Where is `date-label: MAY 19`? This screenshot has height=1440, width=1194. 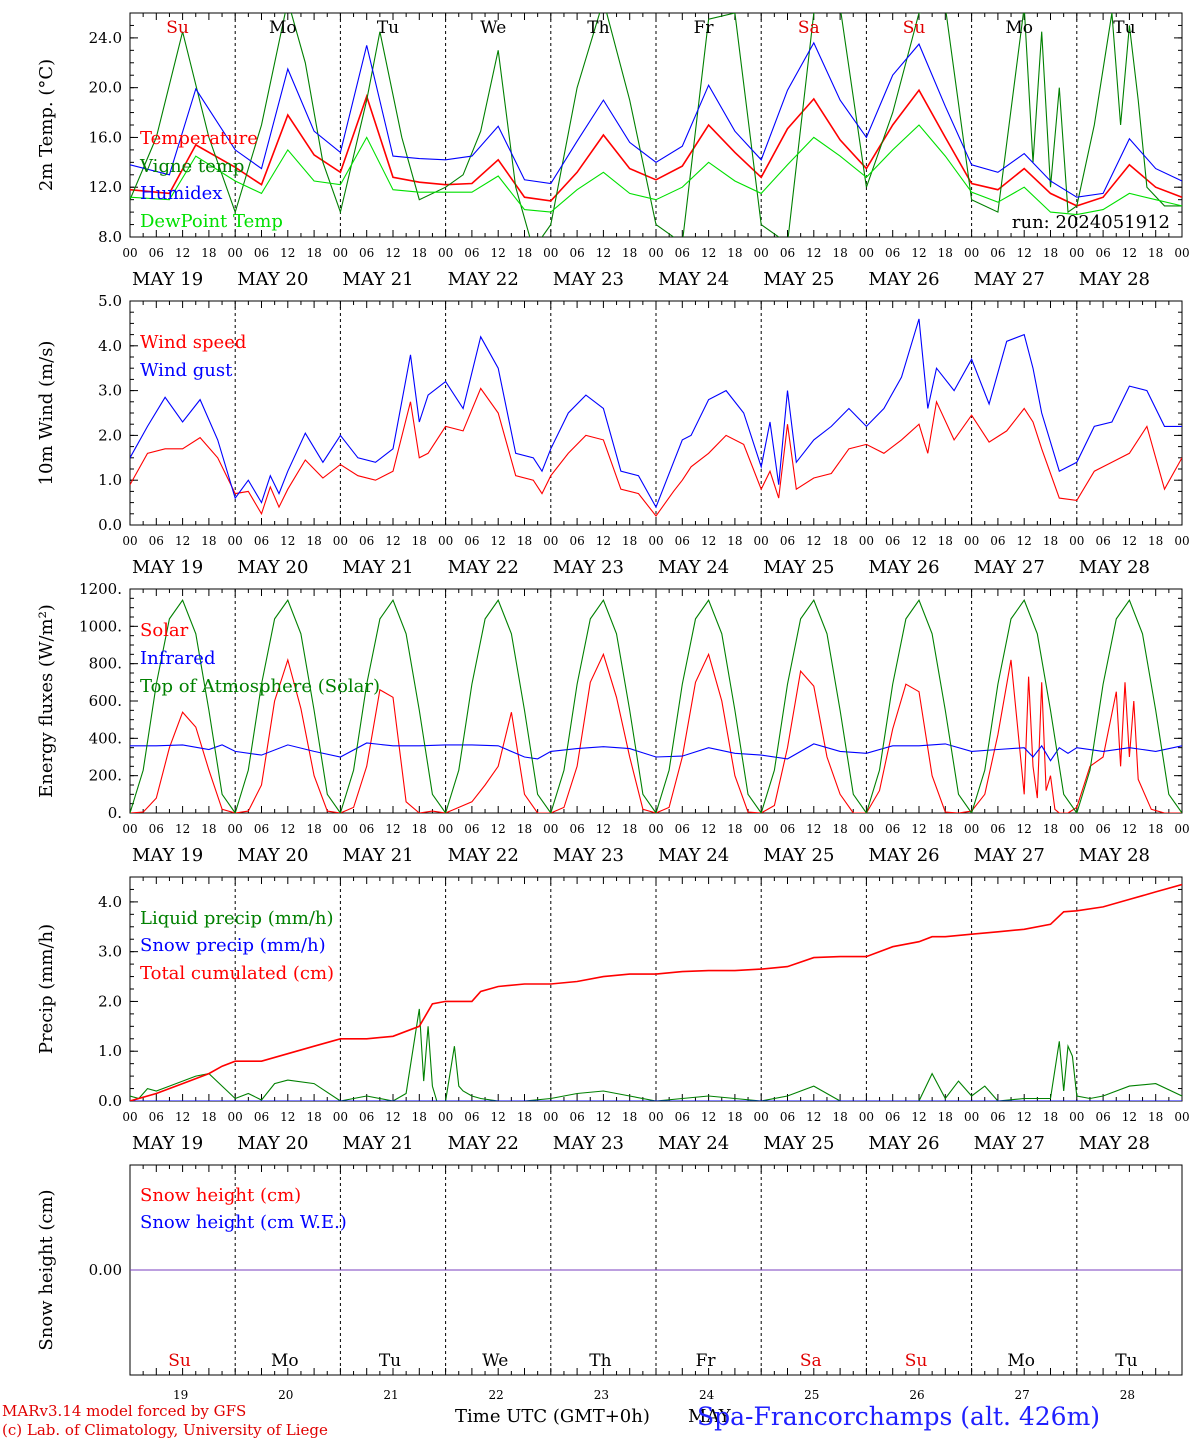
date-label: MAY 19 is located at coordinates (167, 1143).